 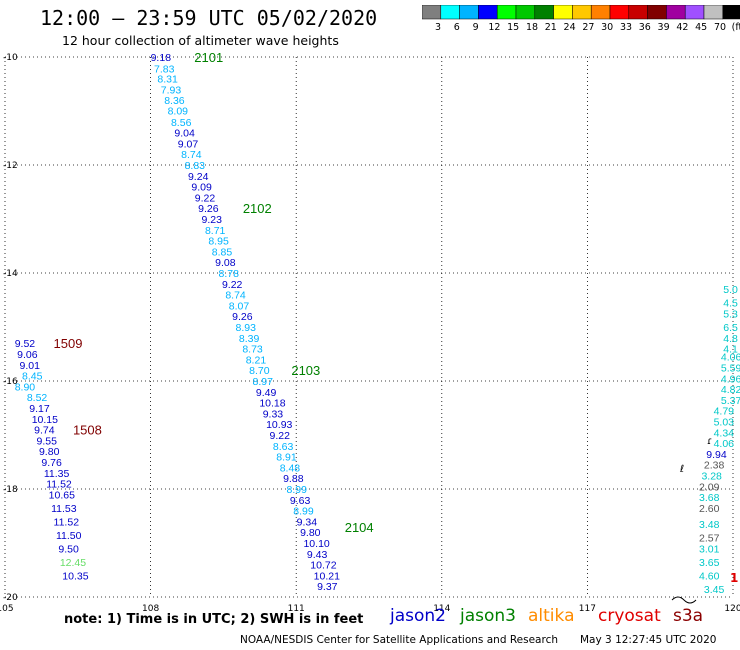 I want to click on color-scale-tick: 33, so click(x=626, y=27).